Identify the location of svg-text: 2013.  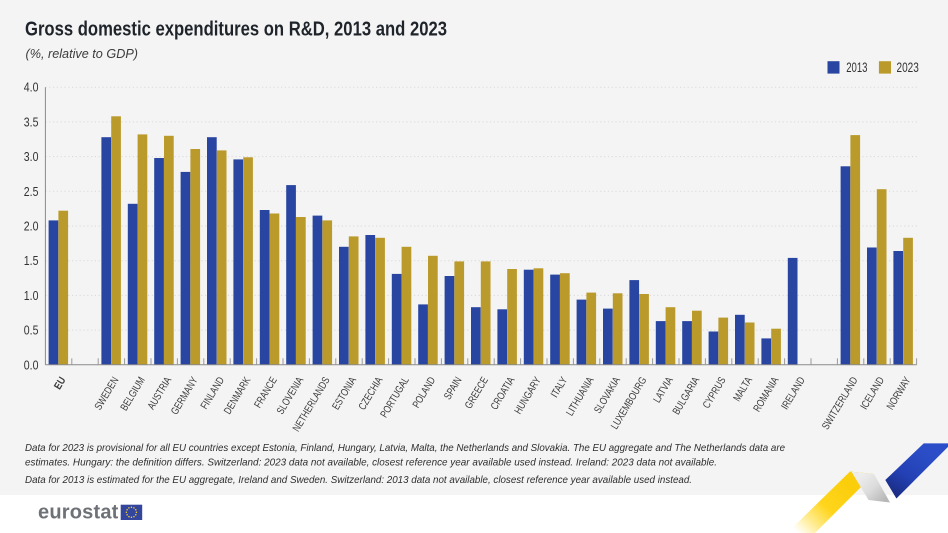
(856, 67).